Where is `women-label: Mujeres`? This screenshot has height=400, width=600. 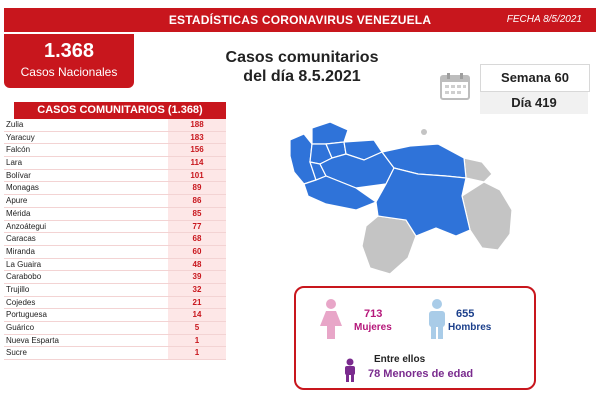
women-label: Mujeres is located at coordinates (373, 327).